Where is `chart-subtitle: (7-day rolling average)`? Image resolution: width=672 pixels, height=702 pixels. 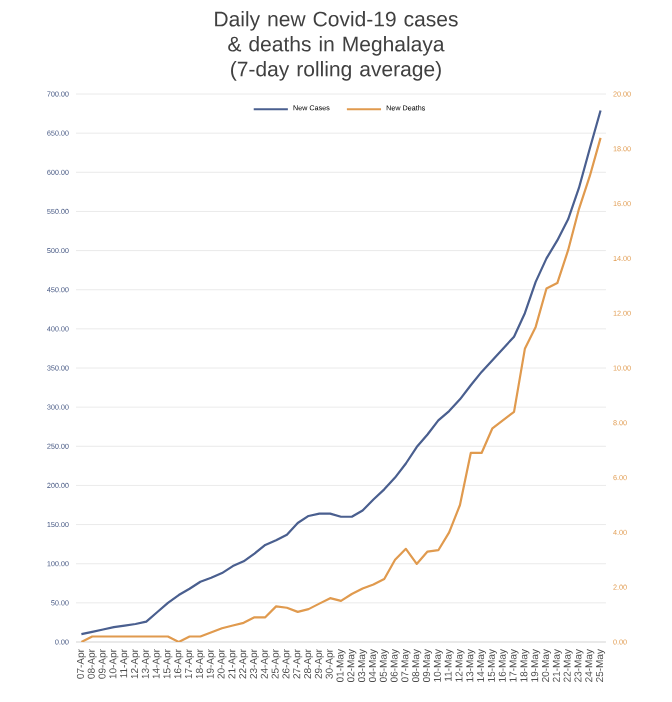 chart-subtitle: (7-day rolling average) is located at coordinates (336, 71).